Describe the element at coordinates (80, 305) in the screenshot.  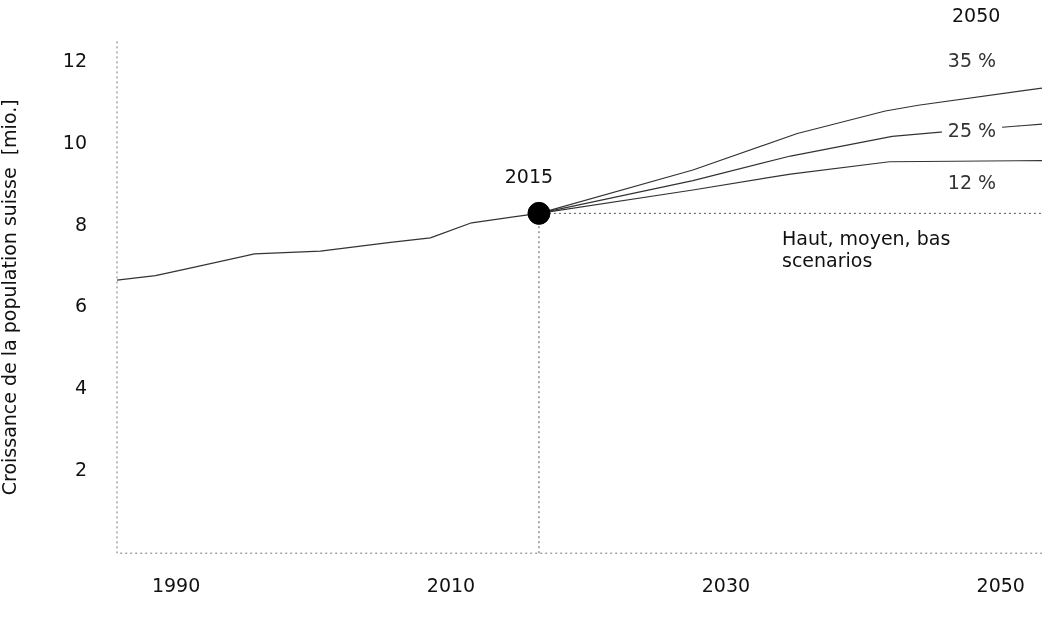
I see `y-tick-label: 6` at that location.